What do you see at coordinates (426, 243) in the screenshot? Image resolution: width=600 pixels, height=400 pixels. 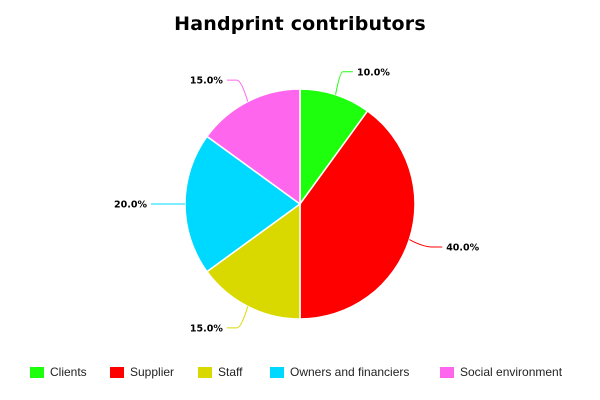 I see `leader-line-supplier` at bounding box center [426, 243].